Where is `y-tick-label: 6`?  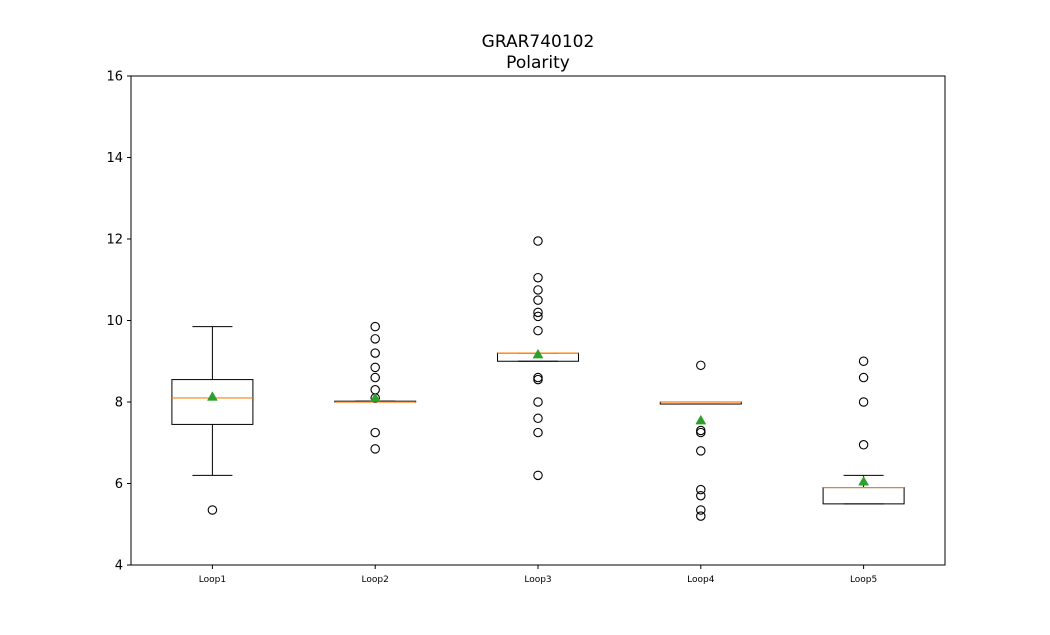
y-tick-label: 6 is located at coordinates (119, 484).